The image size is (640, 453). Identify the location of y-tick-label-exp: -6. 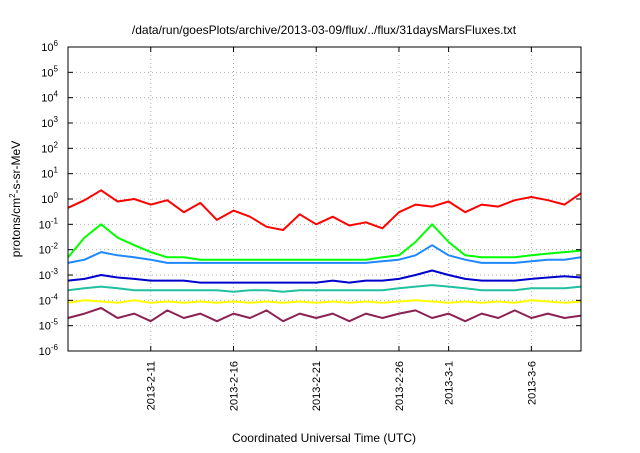
(55, 347).